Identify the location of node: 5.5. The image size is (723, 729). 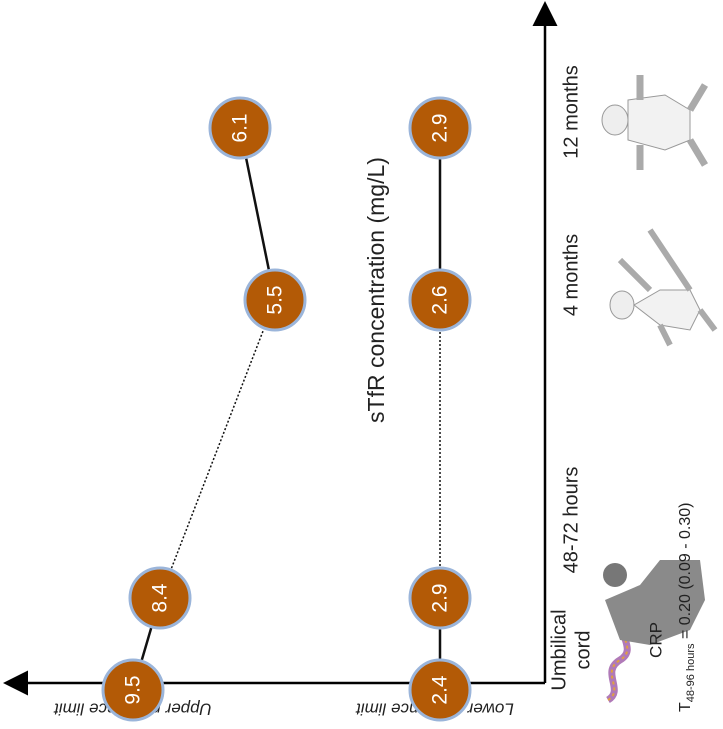
(275, 300).